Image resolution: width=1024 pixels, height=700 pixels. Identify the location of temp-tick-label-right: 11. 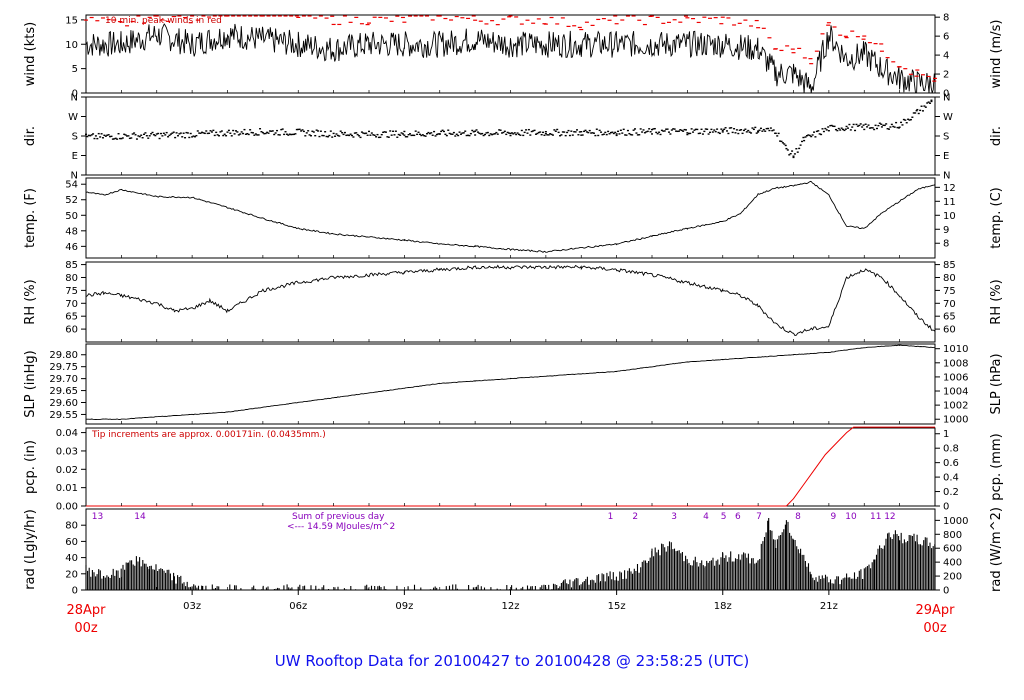
(949, 202).